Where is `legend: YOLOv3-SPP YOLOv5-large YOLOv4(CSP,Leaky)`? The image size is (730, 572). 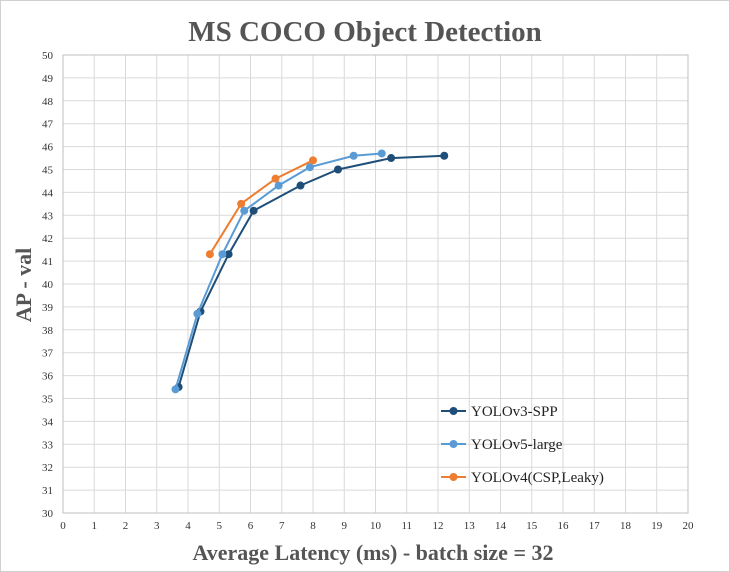 legend: YOLOv3-SPP YOLOv5-large YOLOv4(CSP,Leaky) is located at coordinates (522, 445).